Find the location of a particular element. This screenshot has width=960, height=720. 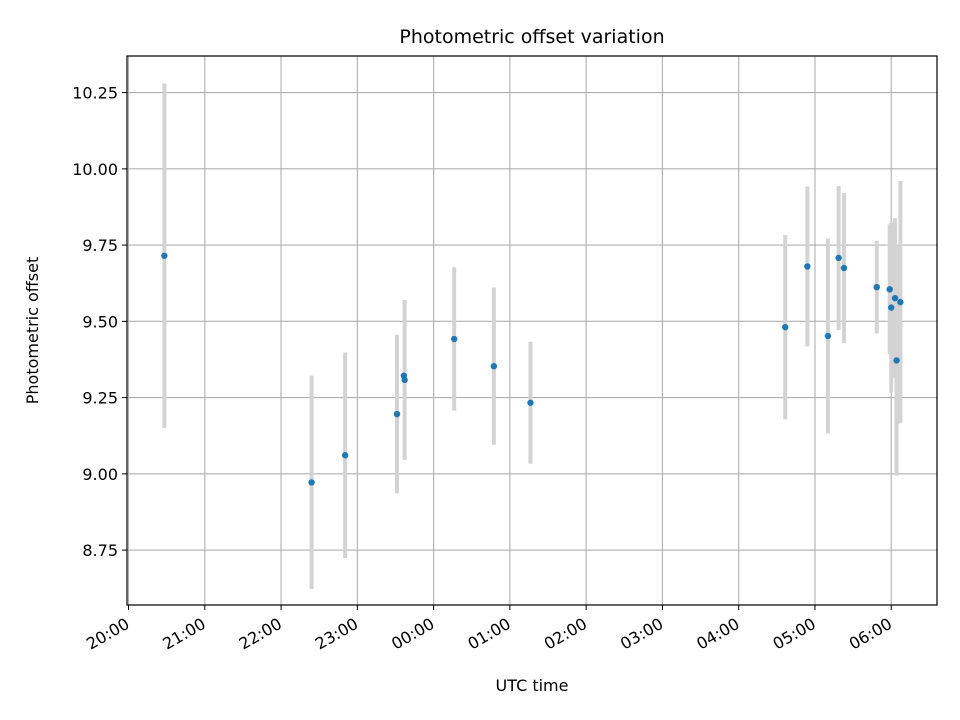

x-tick-label: 01:00 is located at coordinates (488, 634).